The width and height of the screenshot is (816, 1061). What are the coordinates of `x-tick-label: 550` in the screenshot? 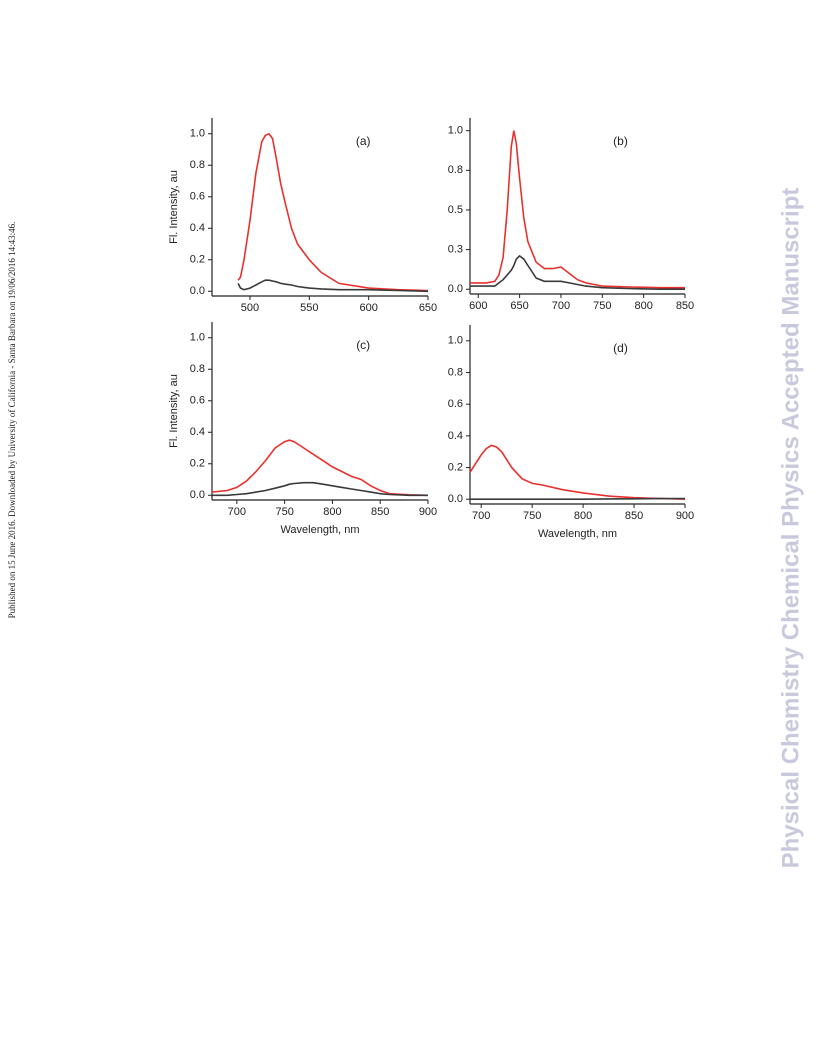 It's located at (309, 308).